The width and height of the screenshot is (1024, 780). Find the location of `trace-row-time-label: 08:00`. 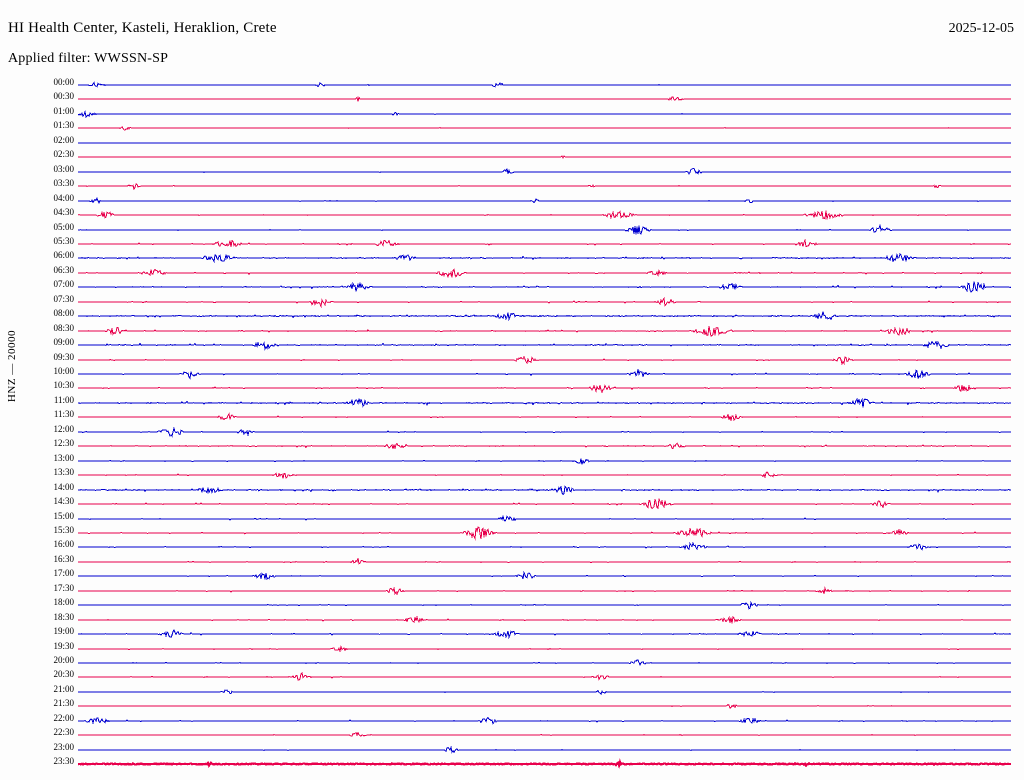

trace-row-time-label: 08:00 is located at coordinates (63, 313).